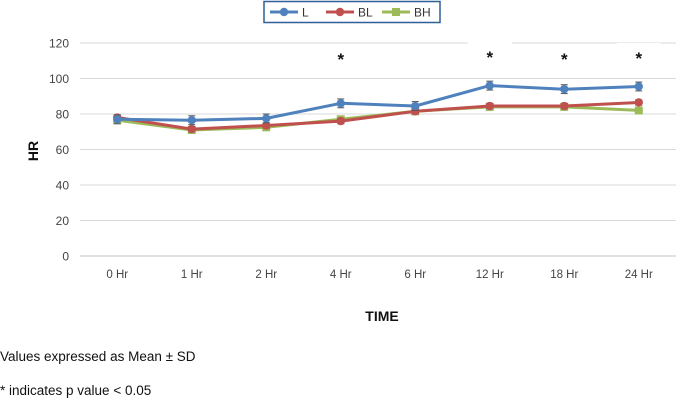 The height and width of the screenshot is (406, 685). Describe the element at coordinates (65, 257) in the screenshot. I see `y-tick-label: 0` at that location.